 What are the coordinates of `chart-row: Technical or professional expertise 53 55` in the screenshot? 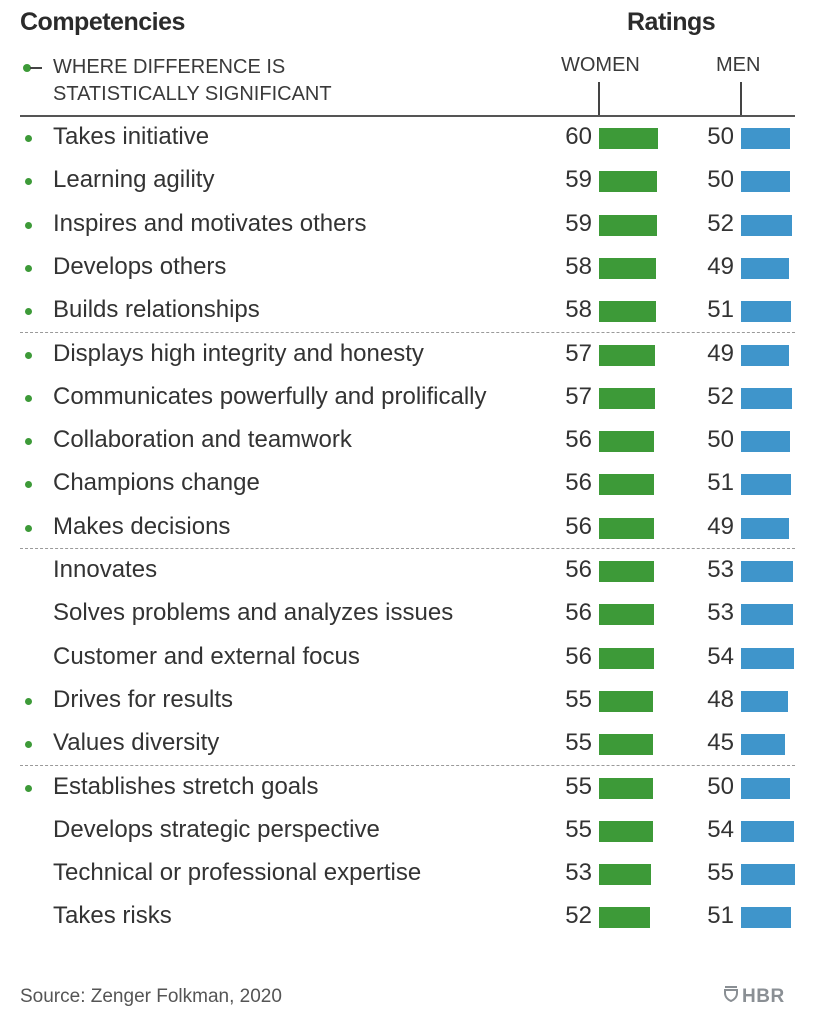 It's located at (414, 873).